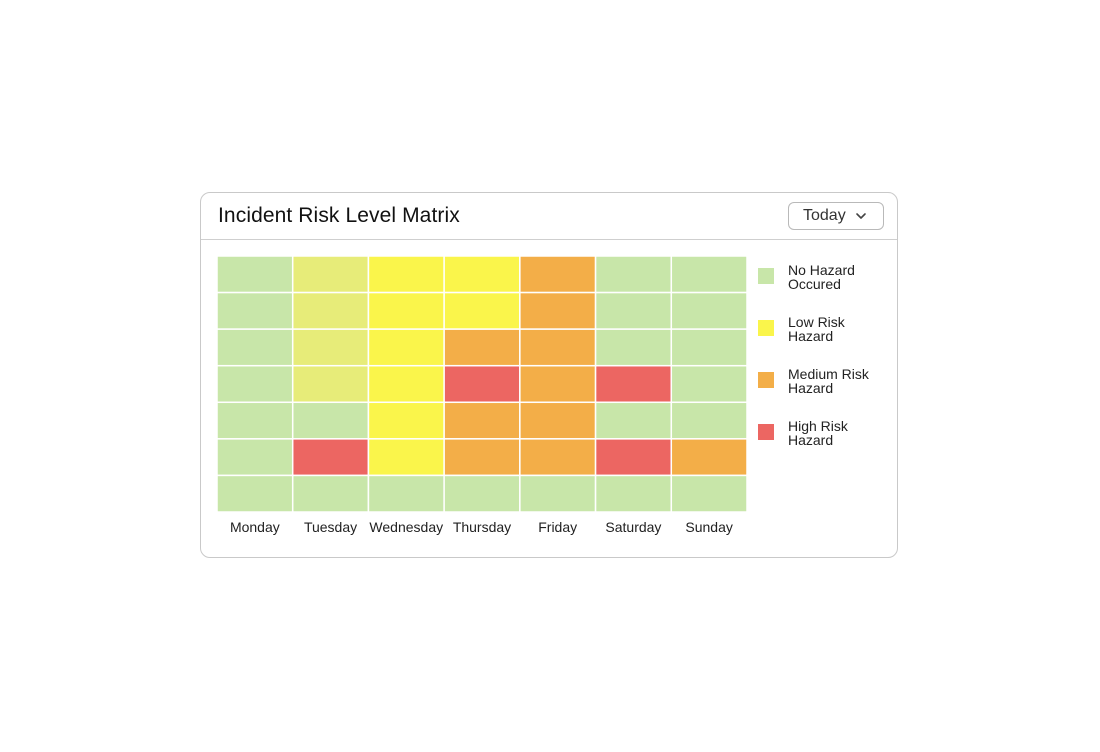  I want to click on legend-label-line1: No Hazard, so click(821, 270).